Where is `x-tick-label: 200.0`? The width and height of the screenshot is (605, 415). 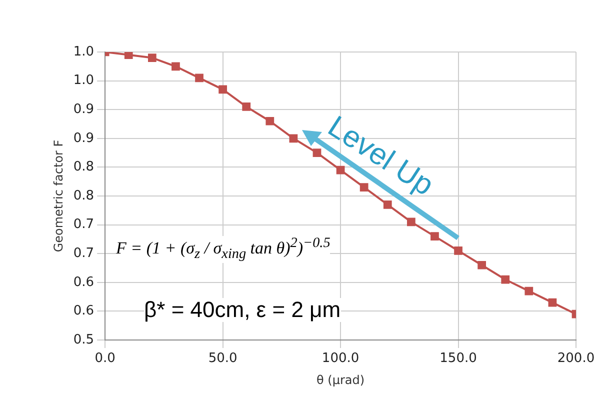
x-tick-label: 200.0 is located at coordinates (576, 358).